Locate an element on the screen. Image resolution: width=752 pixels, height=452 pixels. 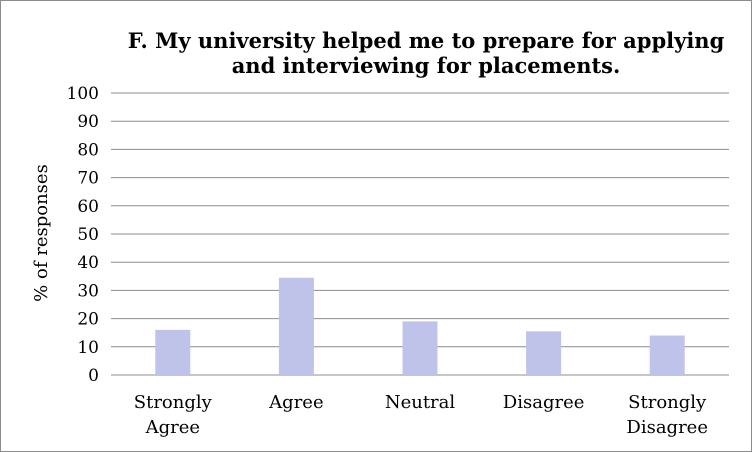
x-category-label: Neutral is located at coordinates (420, 402).